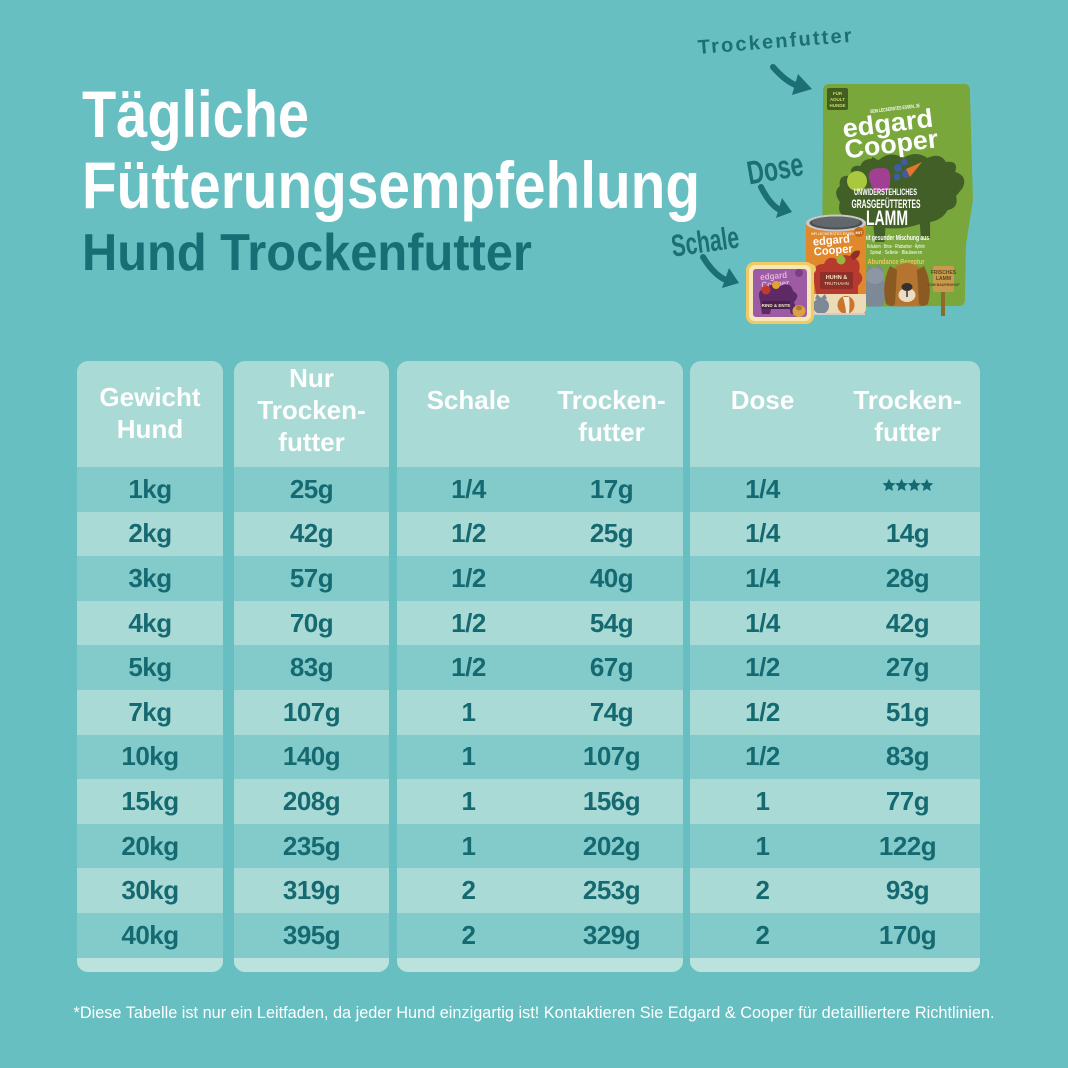 This screenshot has height=1068, width=1068. I want to click on svg-text: Spinat · Sellerie · Blaubeeren, so click(896, 253).